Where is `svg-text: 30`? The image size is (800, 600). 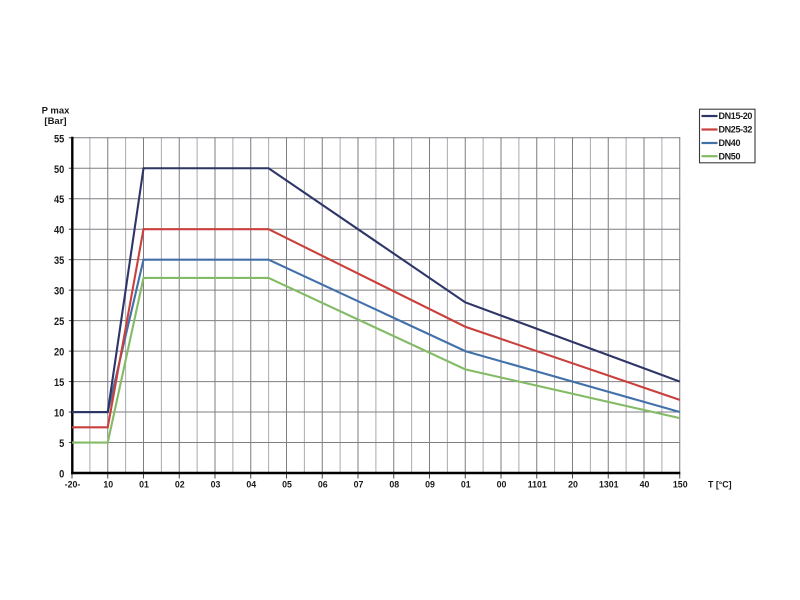 svg-text: 30 is located at coordinates (59, 292).